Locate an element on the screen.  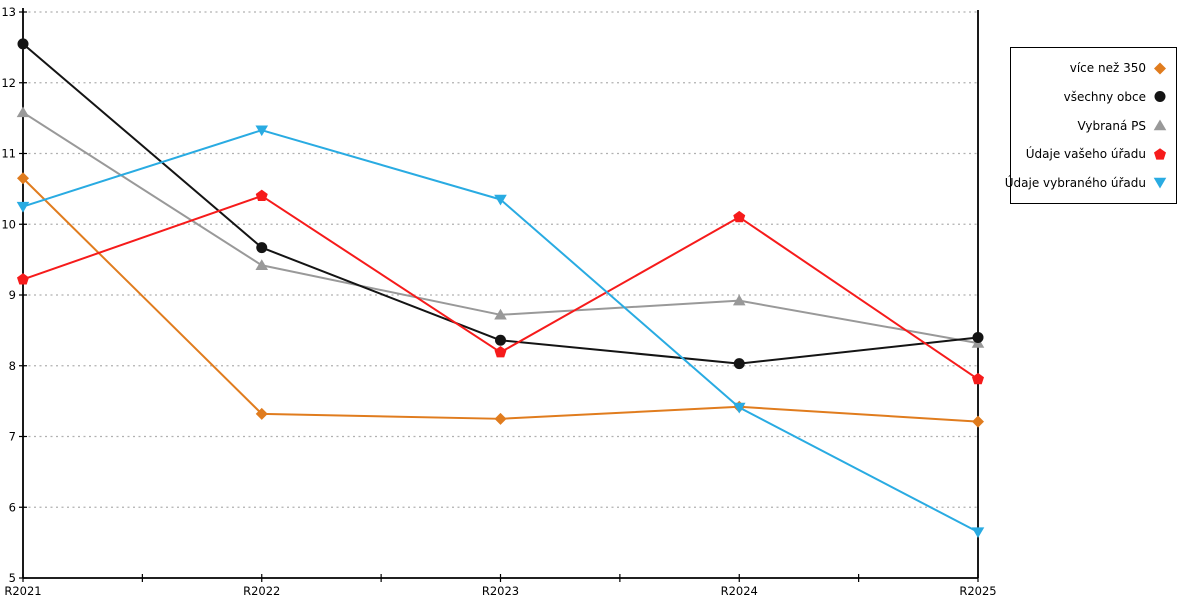
y-tick-label: 7 is located at coordinates (12, 437).